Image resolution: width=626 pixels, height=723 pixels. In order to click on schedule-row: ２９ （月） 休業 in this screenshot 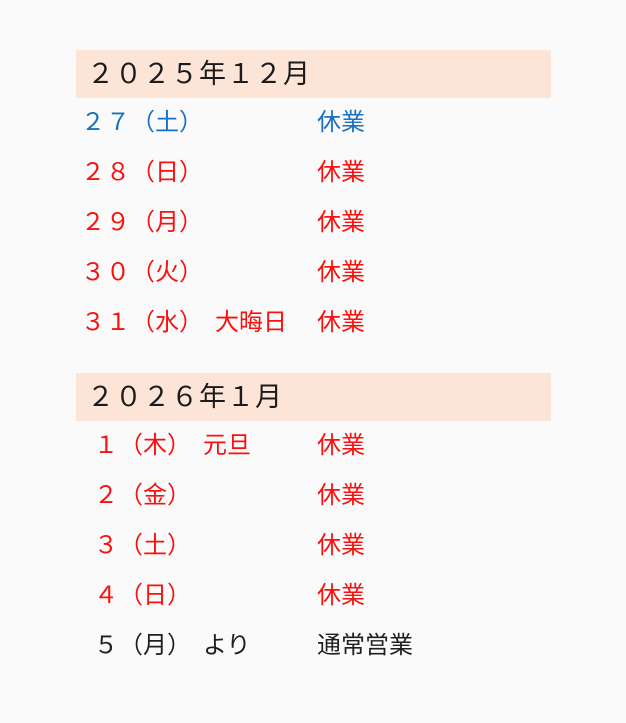, I will do `click(313, 223)`.